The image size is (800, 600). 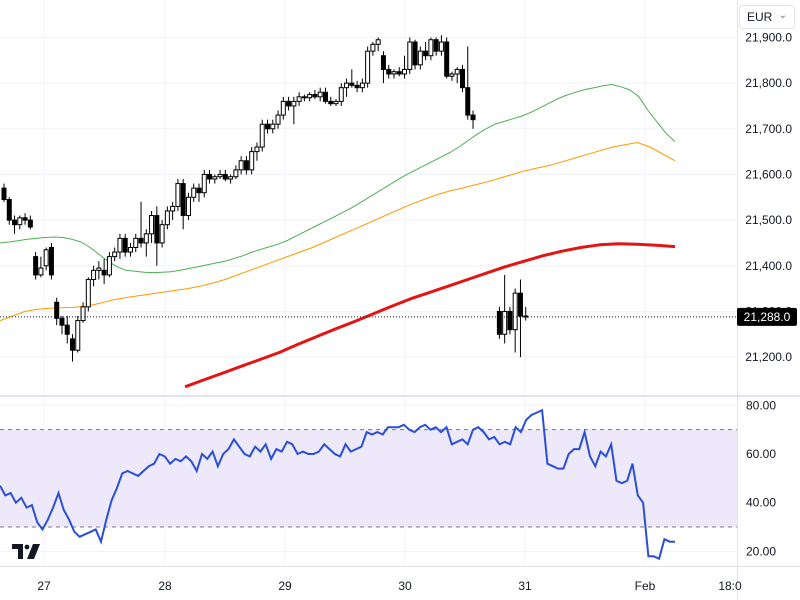 What do you see at coordinates (525, 586) in the screenshot?
I see `time-tick-label: 31` at bounding box center [525, 586].